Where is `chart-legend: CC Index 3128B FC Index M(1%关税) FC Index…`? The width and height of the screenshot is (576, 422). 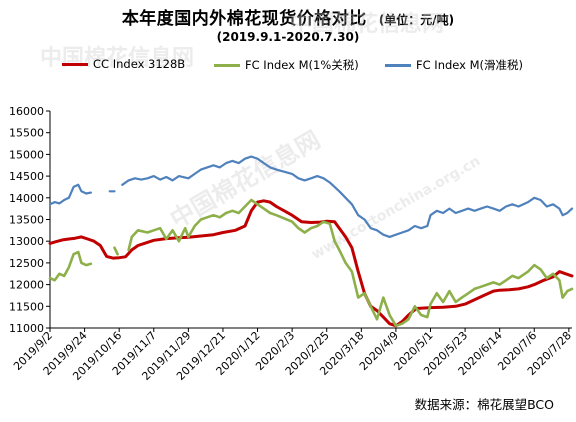
chart-legend: CC Index 3128B FC Index M(1%关税) FC Index… is located at coordinates (288, 65).